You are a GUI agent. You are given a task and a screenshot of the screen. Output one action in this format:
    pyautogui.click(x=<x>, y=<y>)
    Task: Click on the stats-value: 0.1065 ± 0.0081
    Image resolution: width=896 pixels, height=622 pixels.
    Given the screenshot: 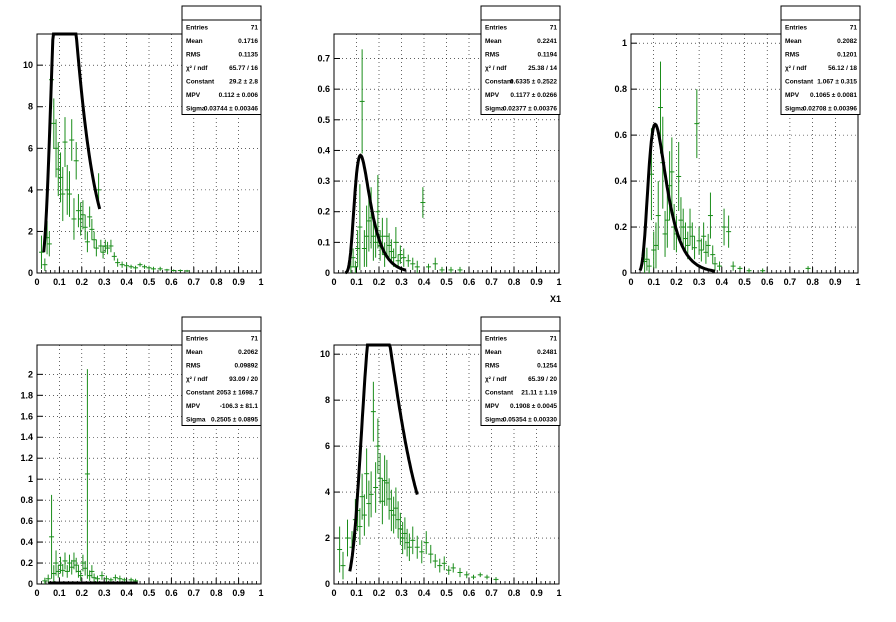 What is the action you would take?
    pyautogui.click(x=833, y=95)
    